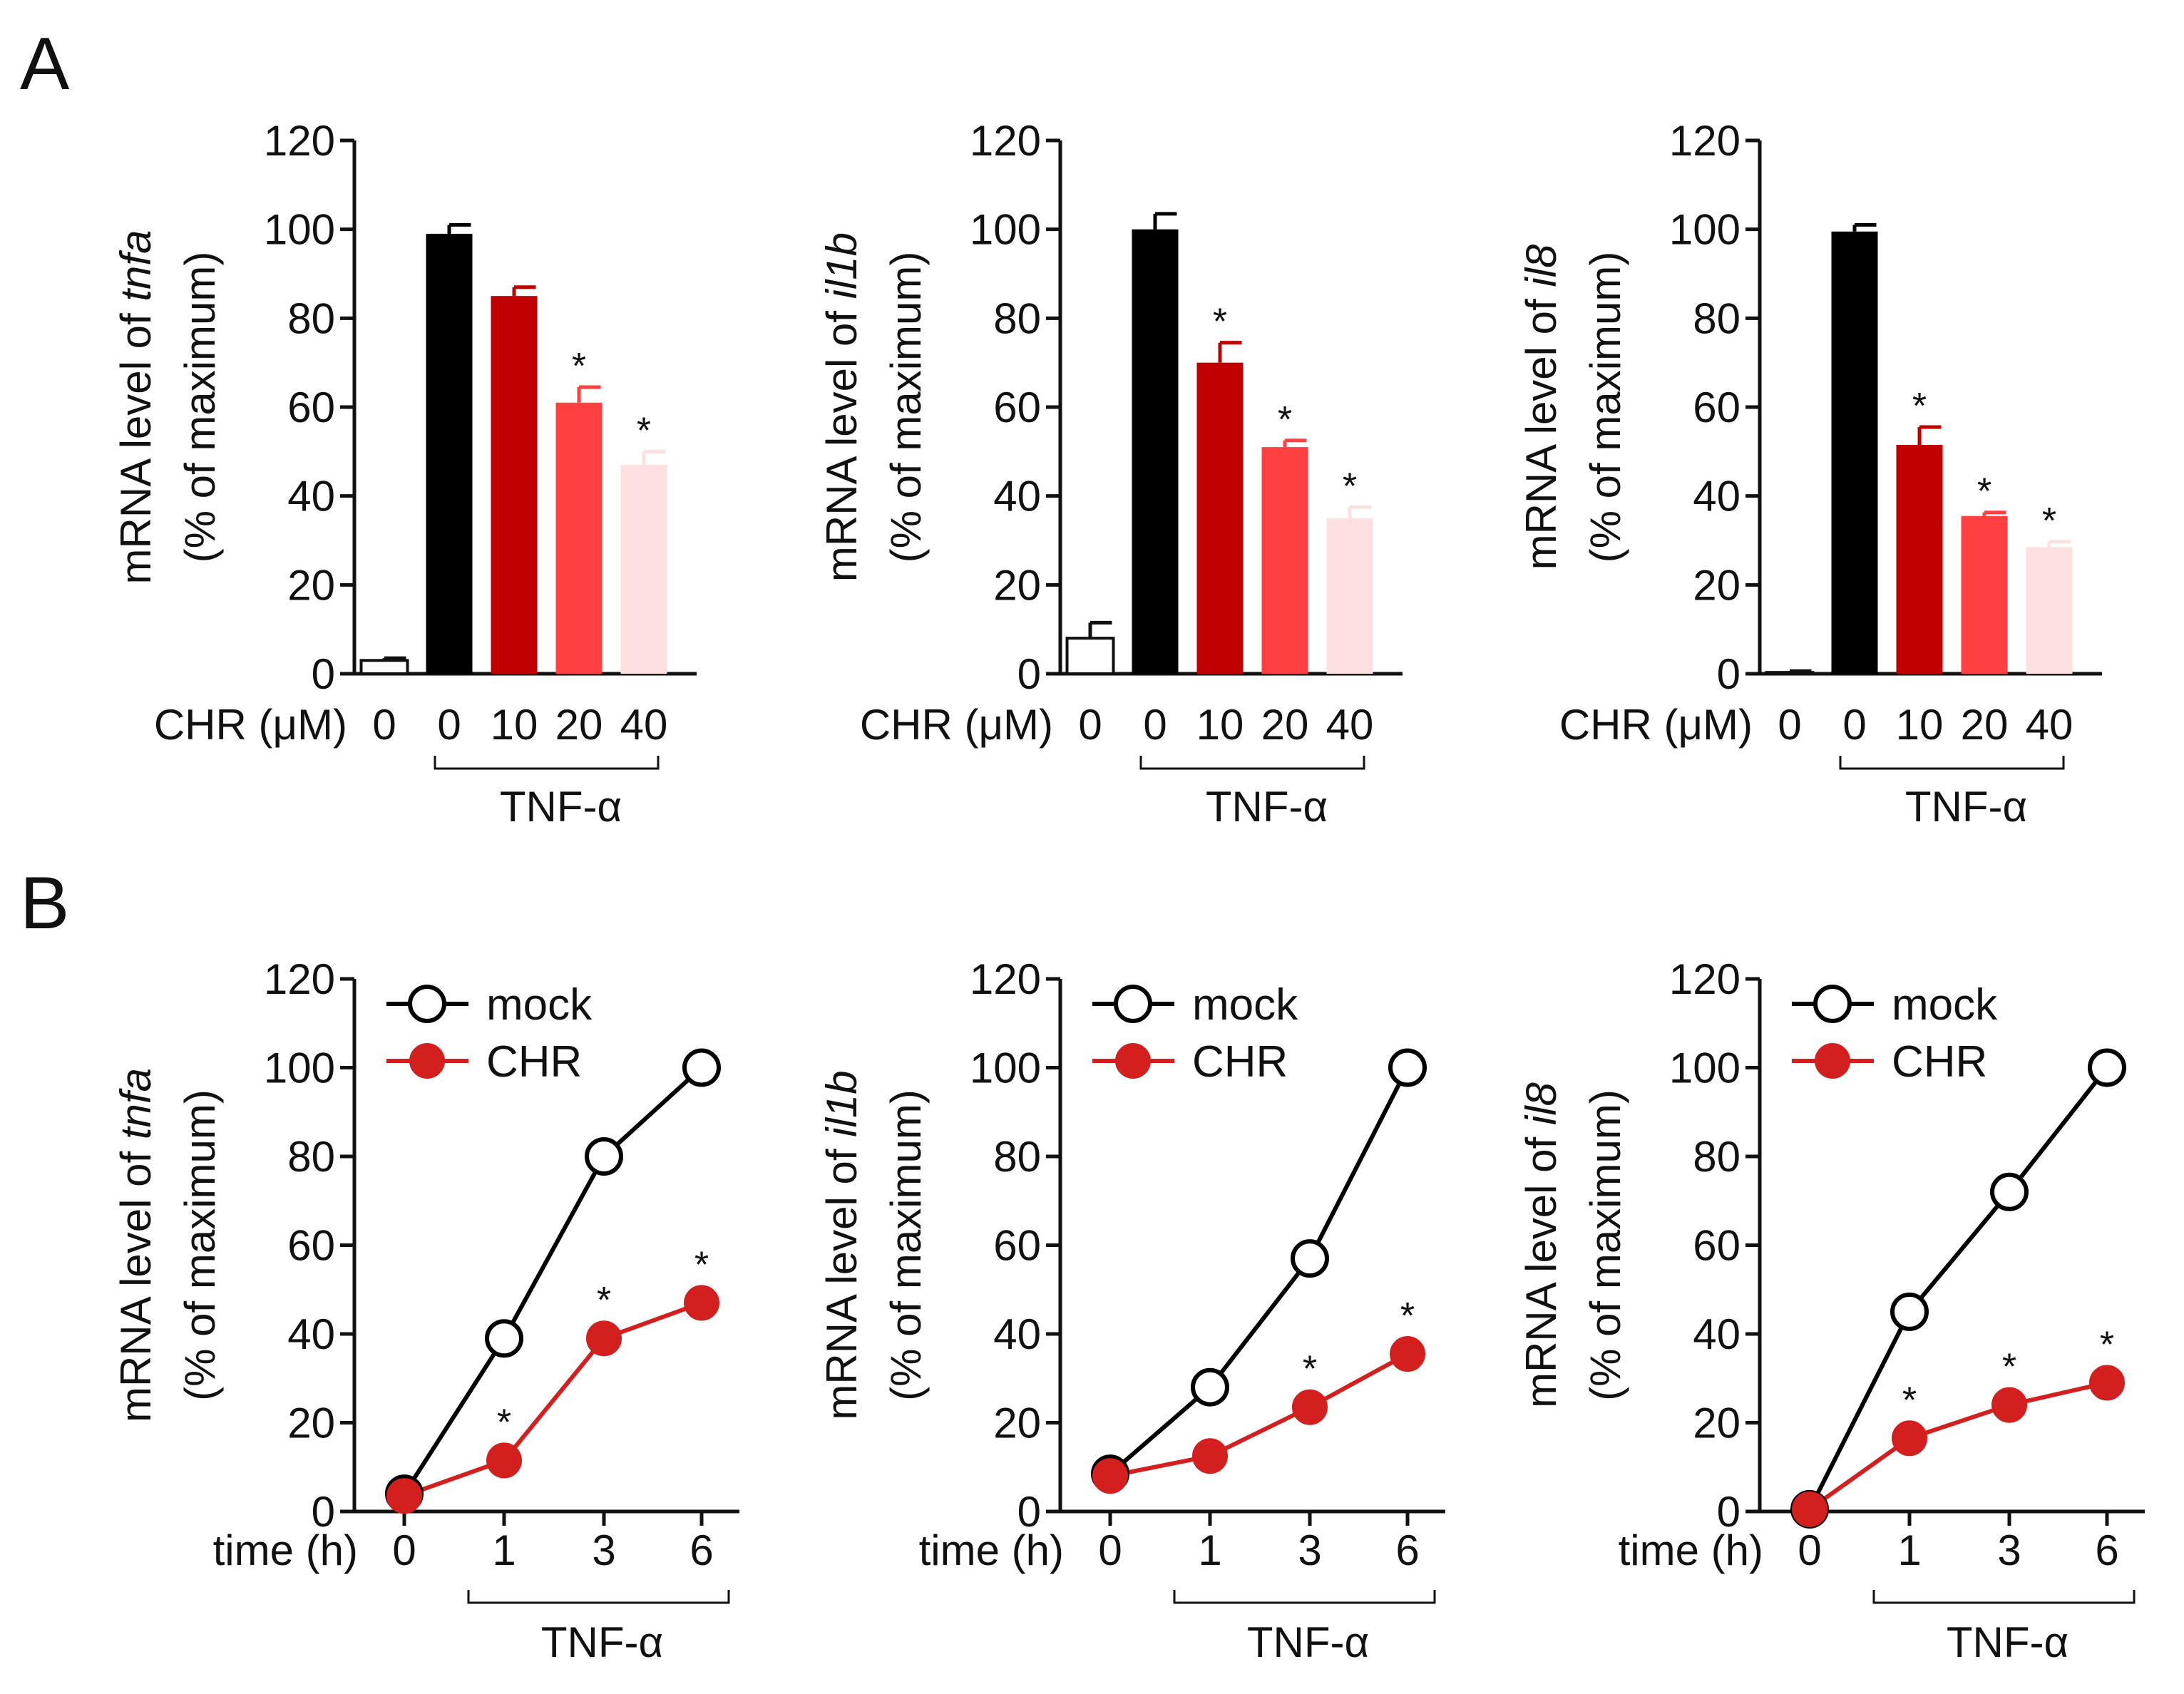  What do you see at coordinates (1090, 725) in the screenshot?
I see `x-tick-label: 0` at bounding box center [1090, 725].